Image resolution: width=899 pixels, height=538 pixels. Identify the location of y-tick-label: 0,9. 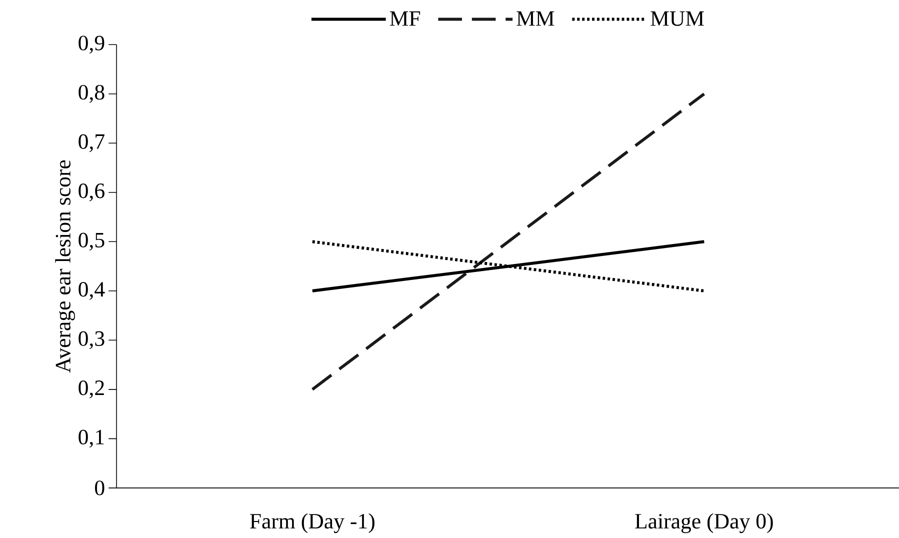
(91, 45).